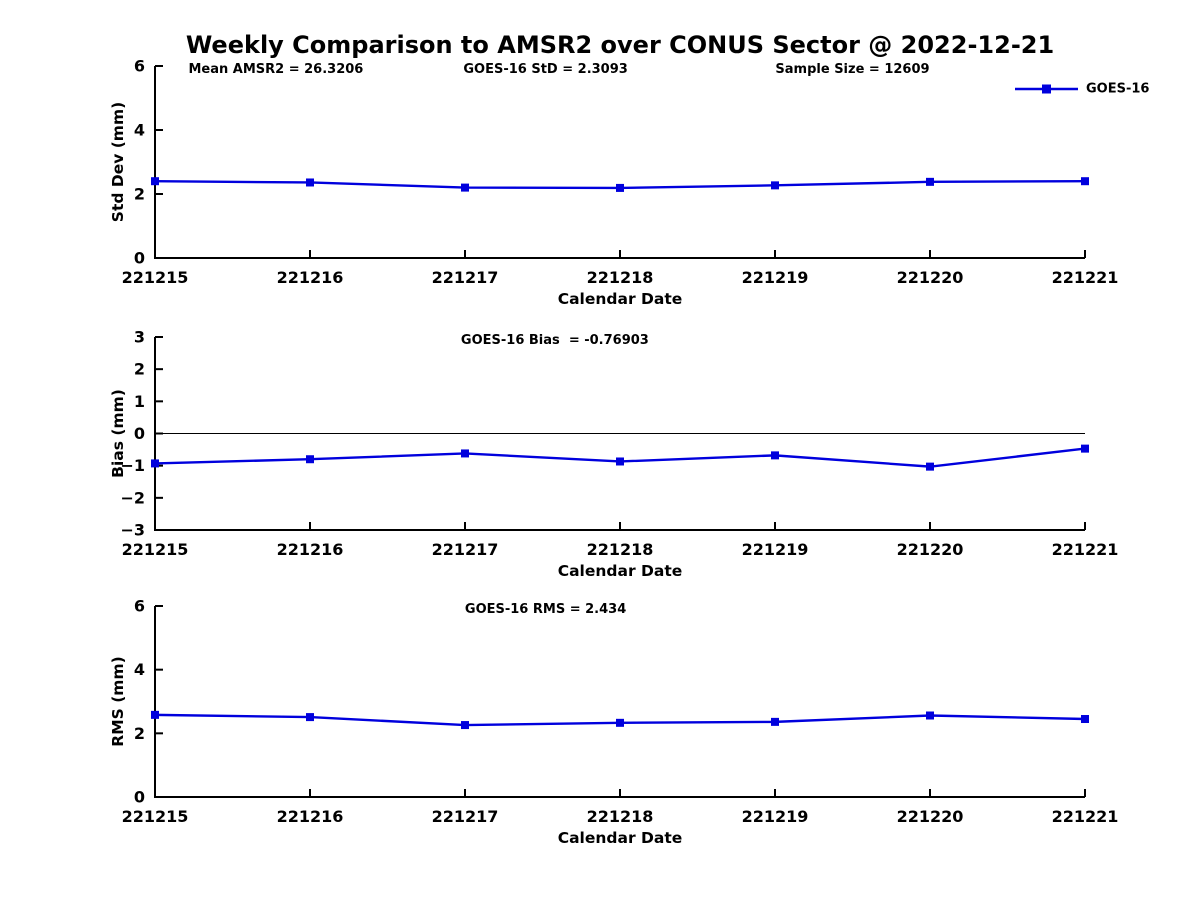 The width and height of the screenshot is (1200, 900). I want to click on y-tick-label: −2, so click(132, 497).